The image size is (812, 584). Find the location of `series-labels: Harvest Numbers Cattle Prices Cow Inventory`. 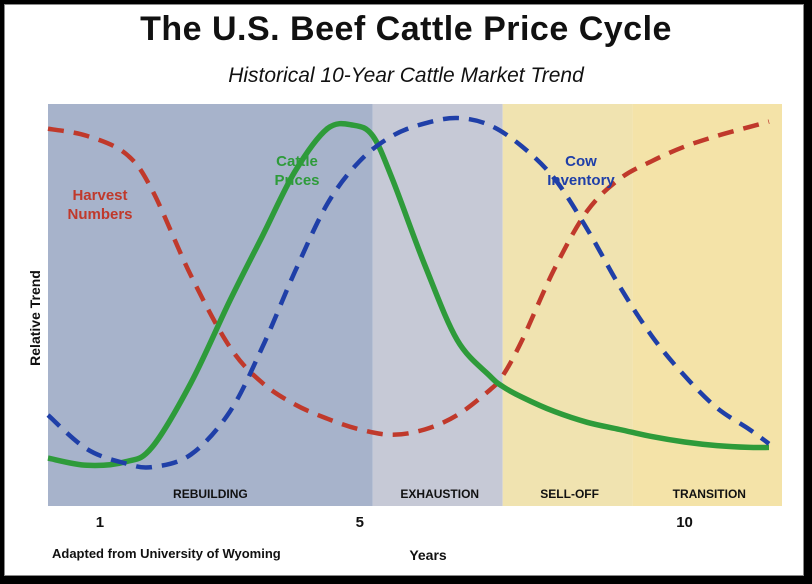

series-labels: Harvest Numbers Cattle Prices Cow Inventory is located at coordinates (341, 188).